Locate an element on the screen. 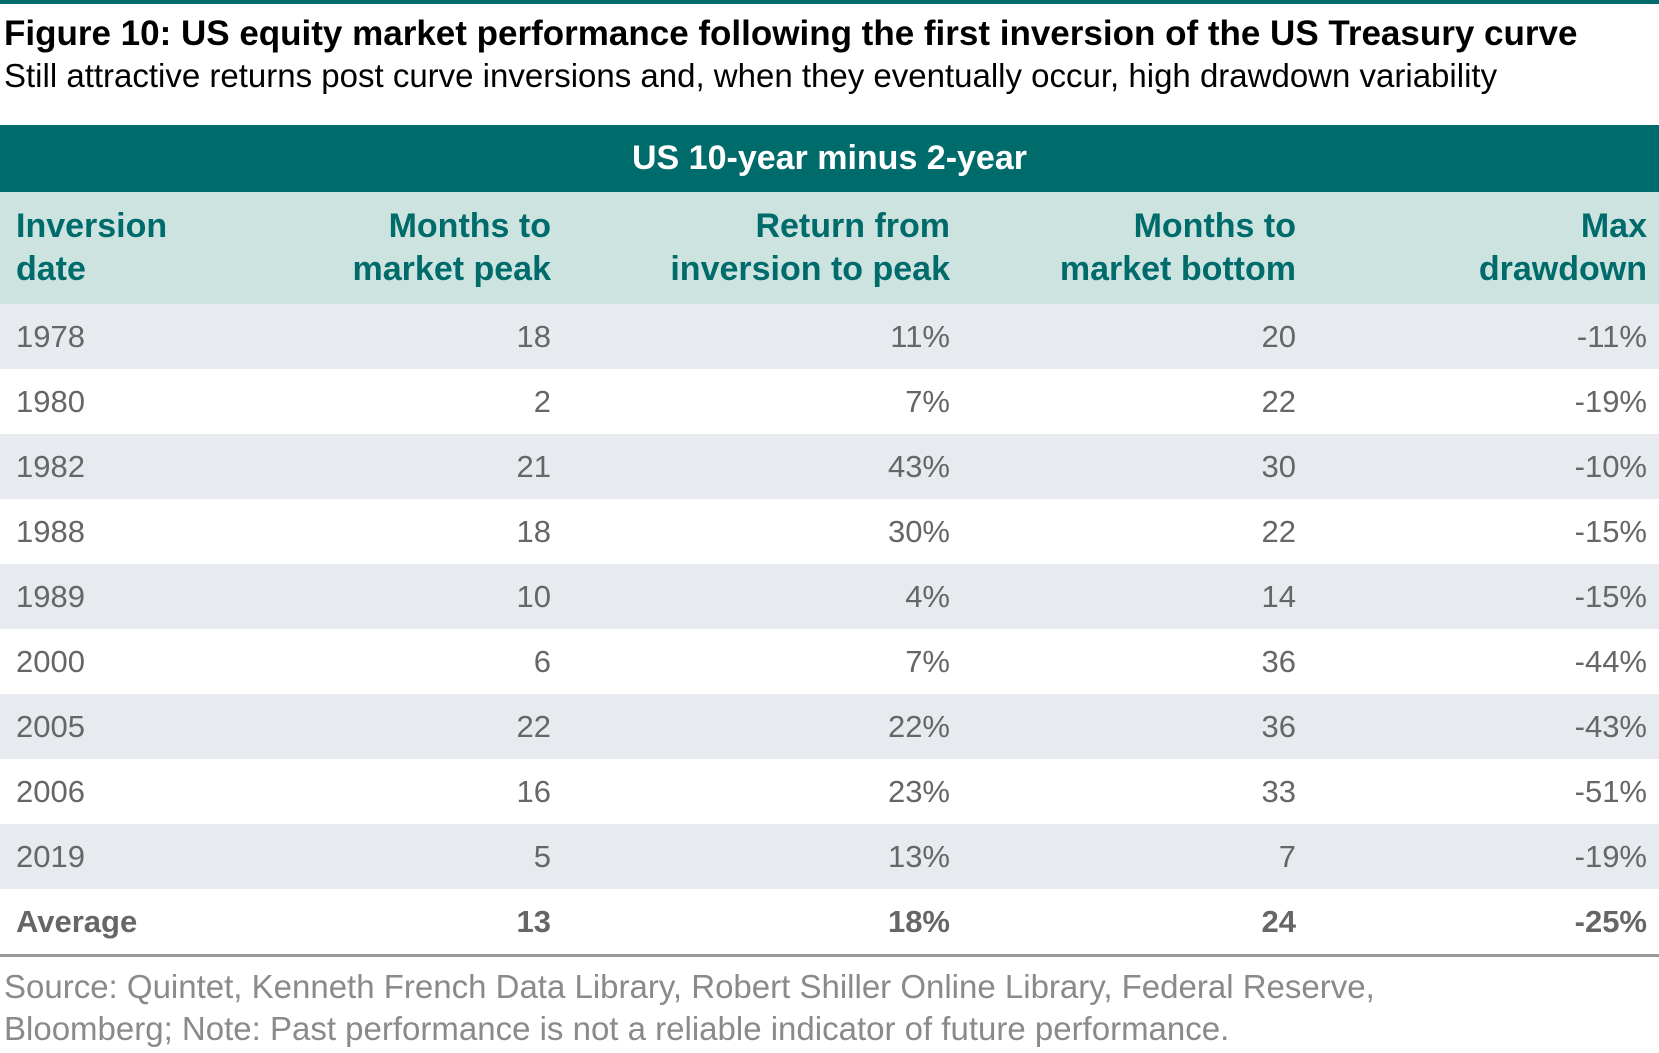  column-header: Inversion date is located at coordinates (150, 248).